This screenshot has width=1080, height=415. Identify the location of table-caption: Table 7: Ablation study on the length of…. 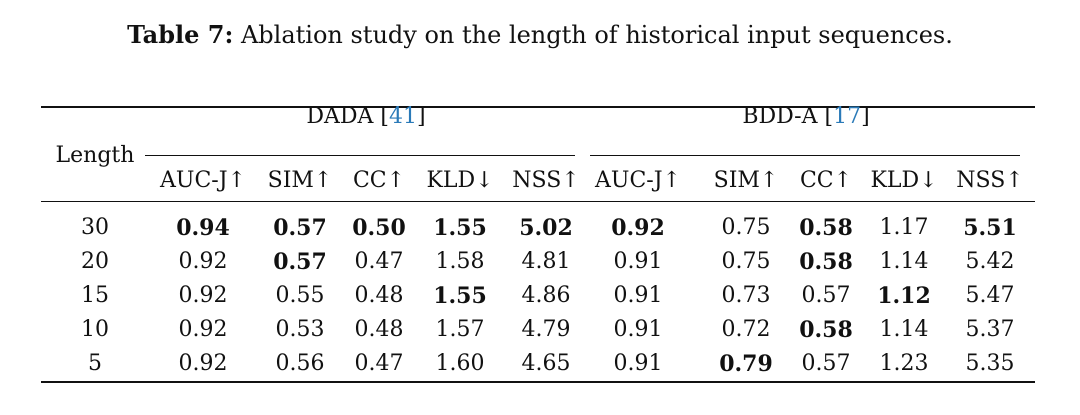
(540, 35).